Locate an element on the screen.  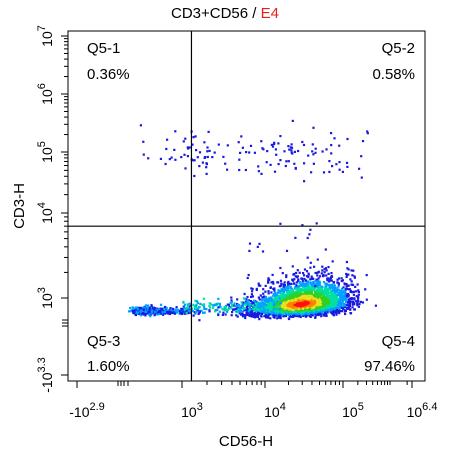
y-tick-label-exp: 3 is located at coordinates (42, 290).